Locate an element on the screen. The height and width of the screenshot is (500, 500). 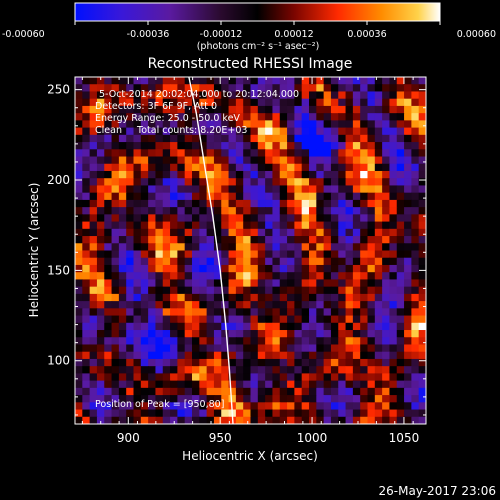
y-tick-label: 200 is located at coordinates (58, 180).